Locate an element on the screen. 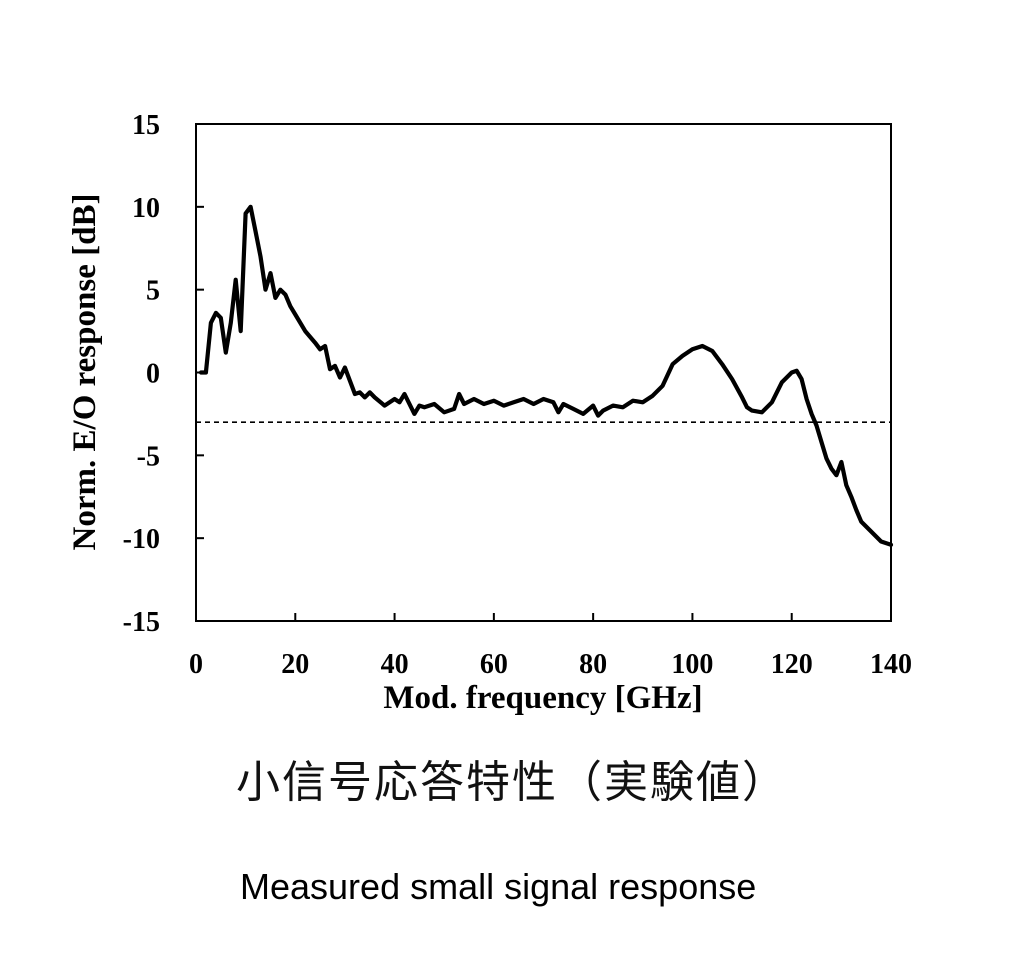 Image resolution: width=1024 pixels, height=961 pixels. y-tick-label: 10 is located at coordinates (146, 208).